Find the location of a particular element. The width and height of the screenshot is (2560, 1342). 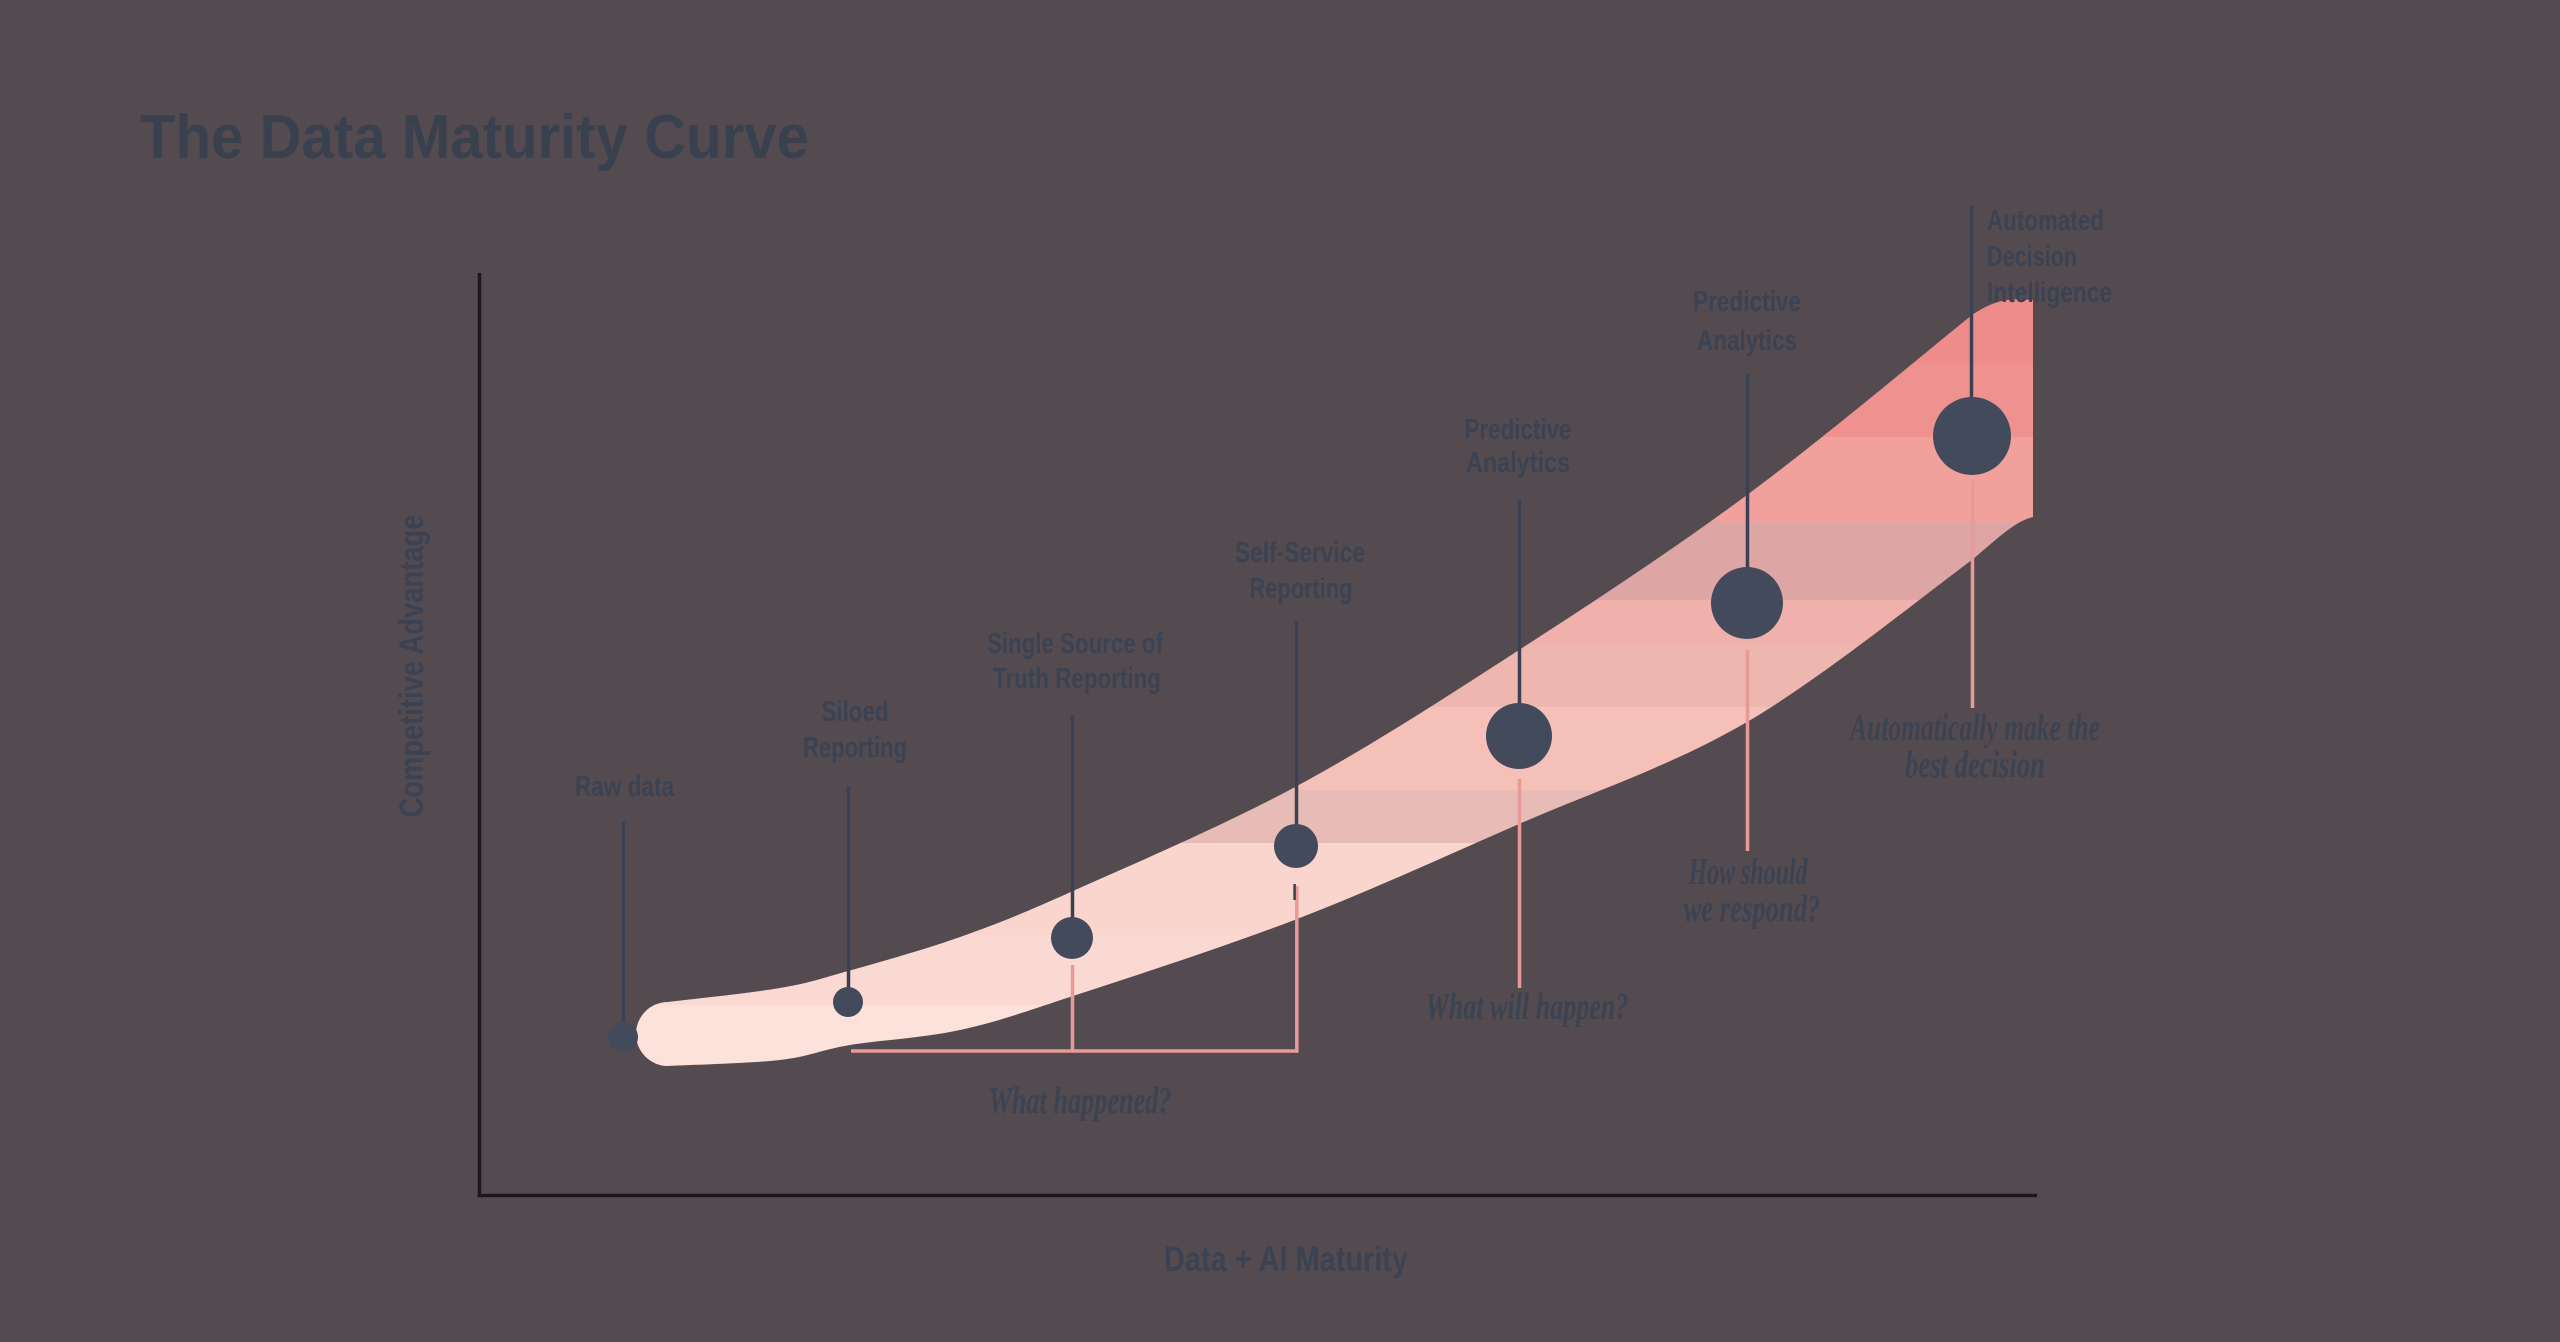

svg-text: Competitive Advantage is located at coordinates (412, 666).